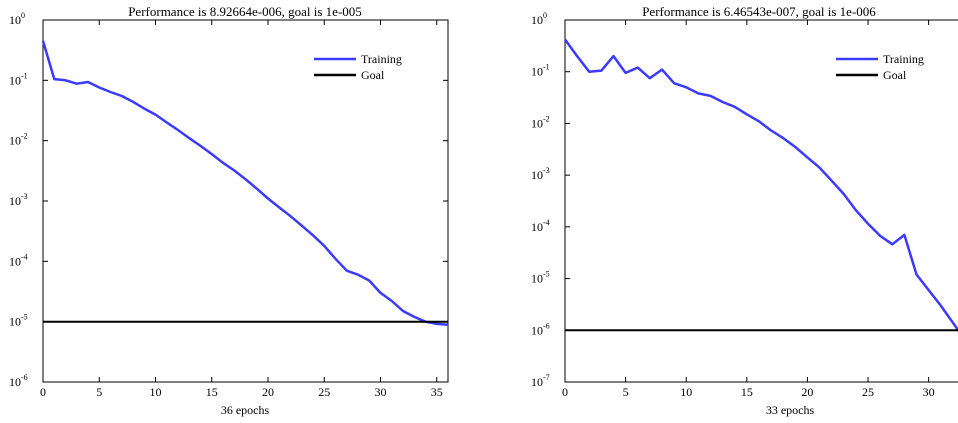 This screenshot has height=423, width=958. I want to click on left-legend-goal-label: Goal, so click(373, 75).